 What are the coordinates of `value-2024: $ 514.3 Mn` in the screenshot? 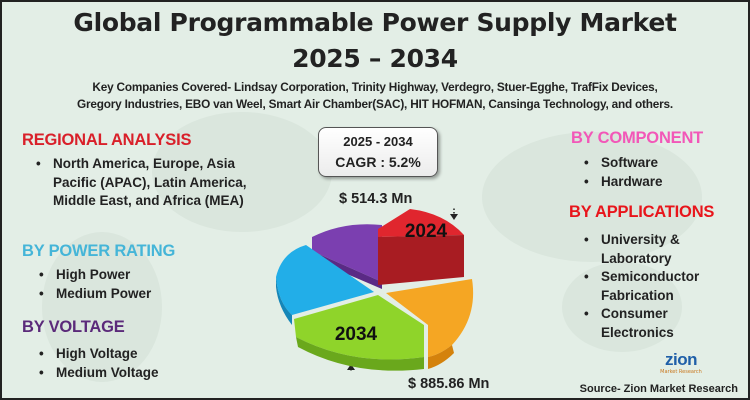 It's located at (376, 199).